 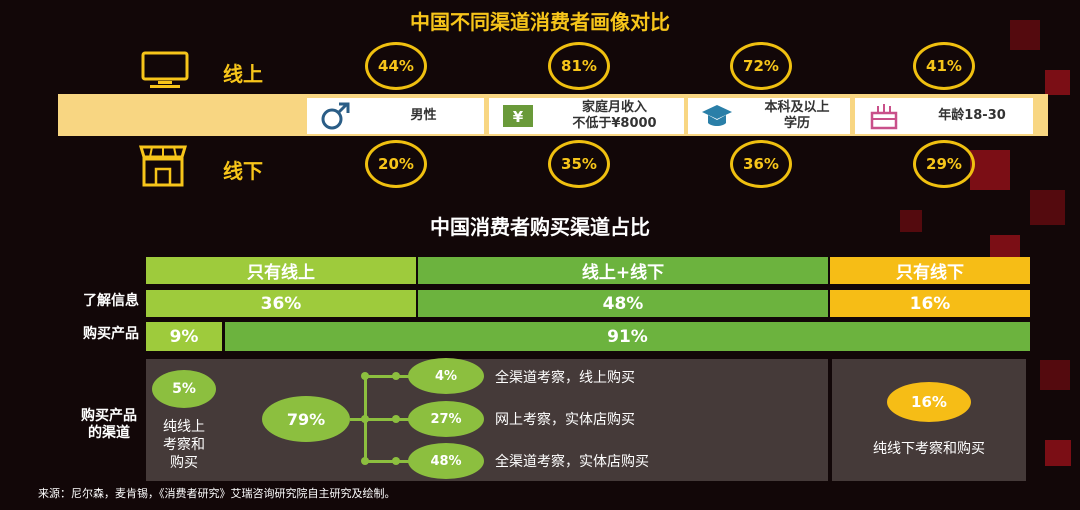 I want to click on attribute-card: 本科及以上 学历, so click(x=769, y=116).